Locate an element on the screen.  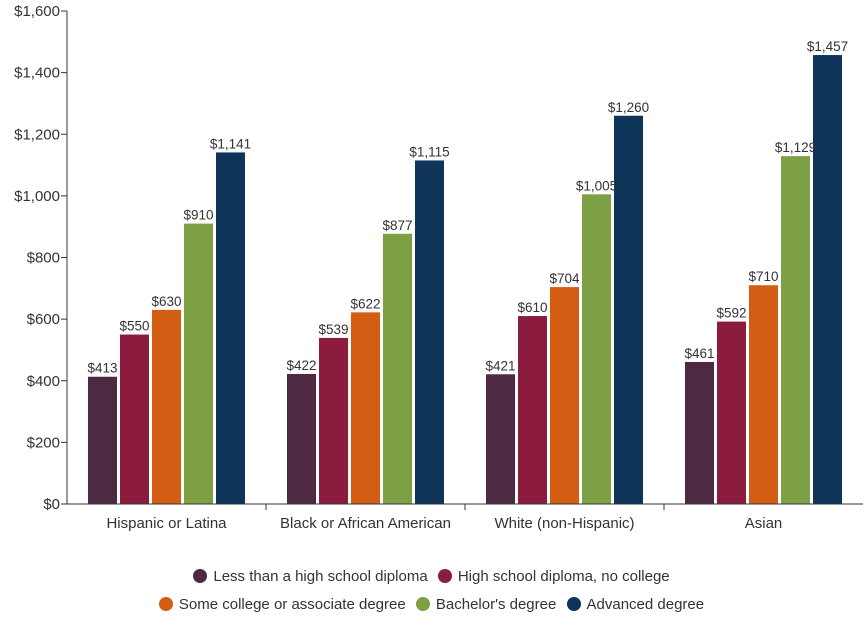
bar-value-label: $622 is located at coordinates (365, 303).